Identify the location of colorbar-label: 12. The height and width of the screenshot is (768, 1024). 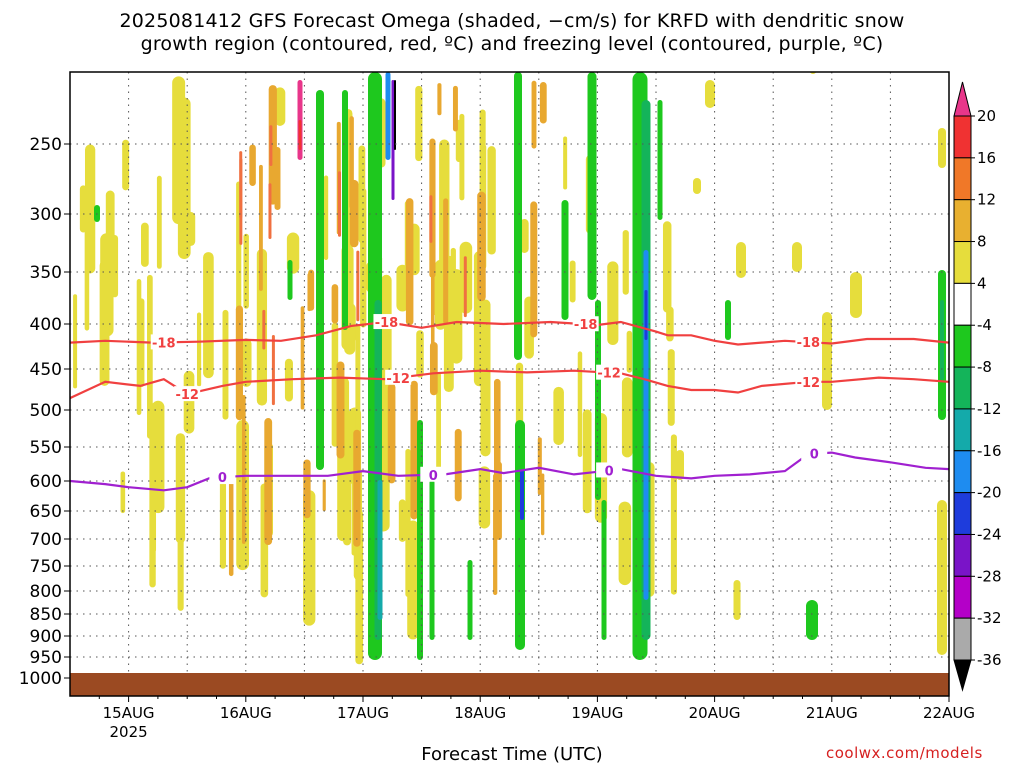
(986, 200).